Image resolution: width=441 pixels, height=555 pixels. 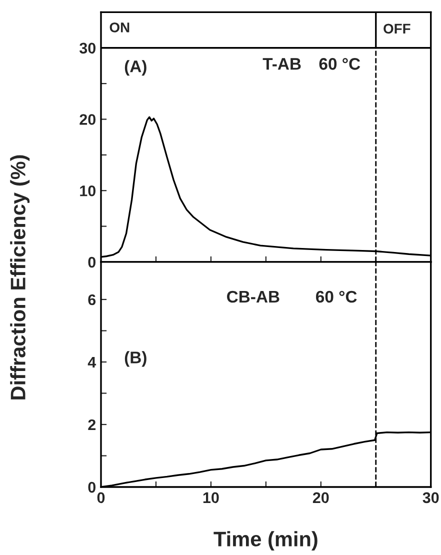 What do you see at coordinates (397, 29) in the screenshot?
I see `annotation: OFF` at bounding box center [397, 29].